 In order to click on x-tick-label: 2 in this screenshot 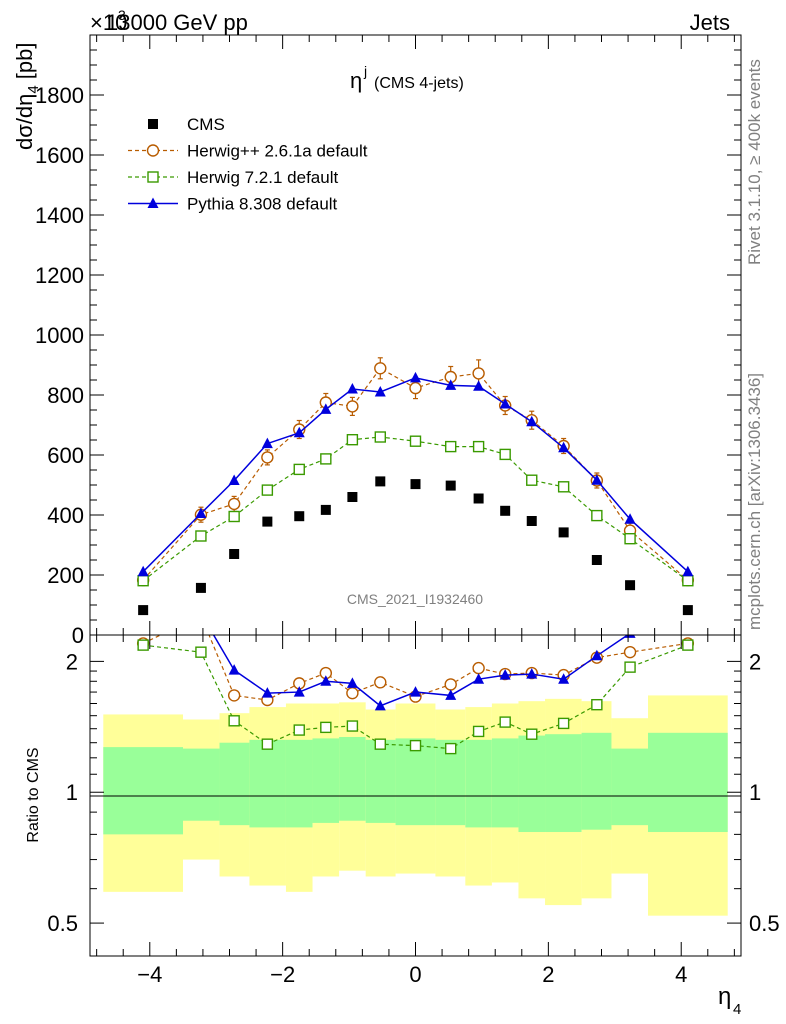, I will do `click(548, 974)`.